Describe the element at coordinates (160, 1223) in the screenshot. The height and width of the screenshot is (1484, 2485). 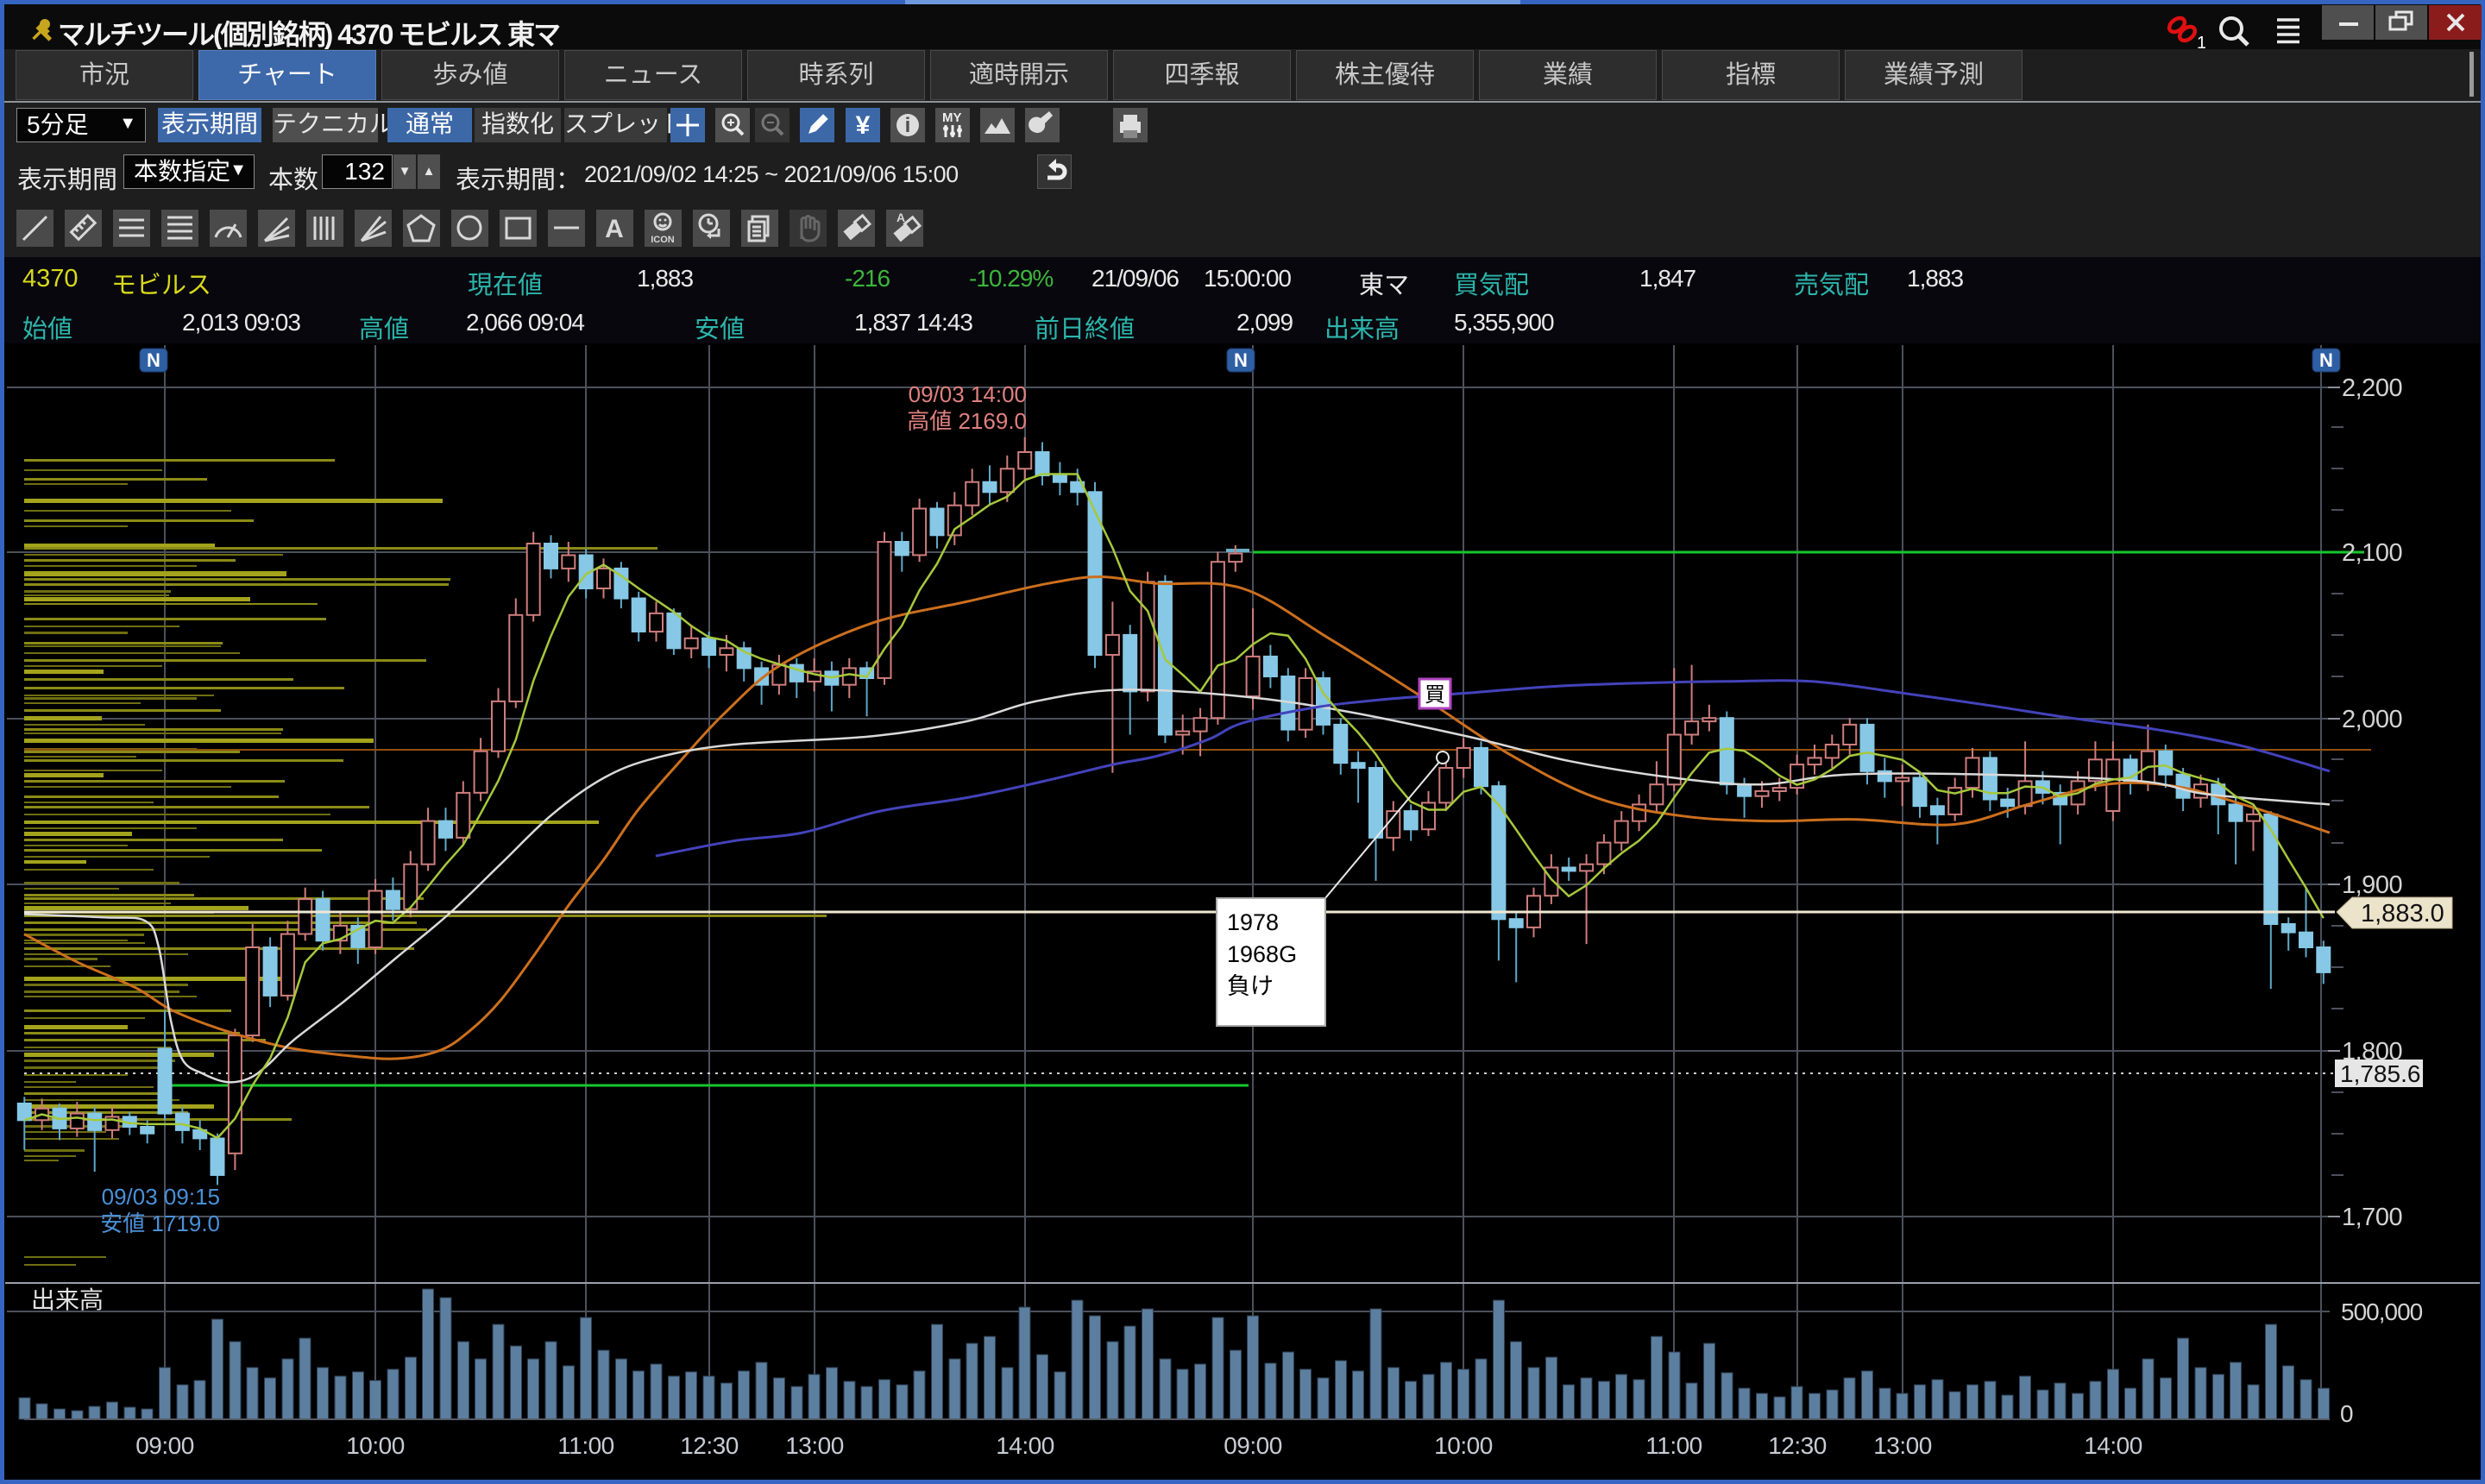
I see `svg-text: 安値 1719.0` at that location.